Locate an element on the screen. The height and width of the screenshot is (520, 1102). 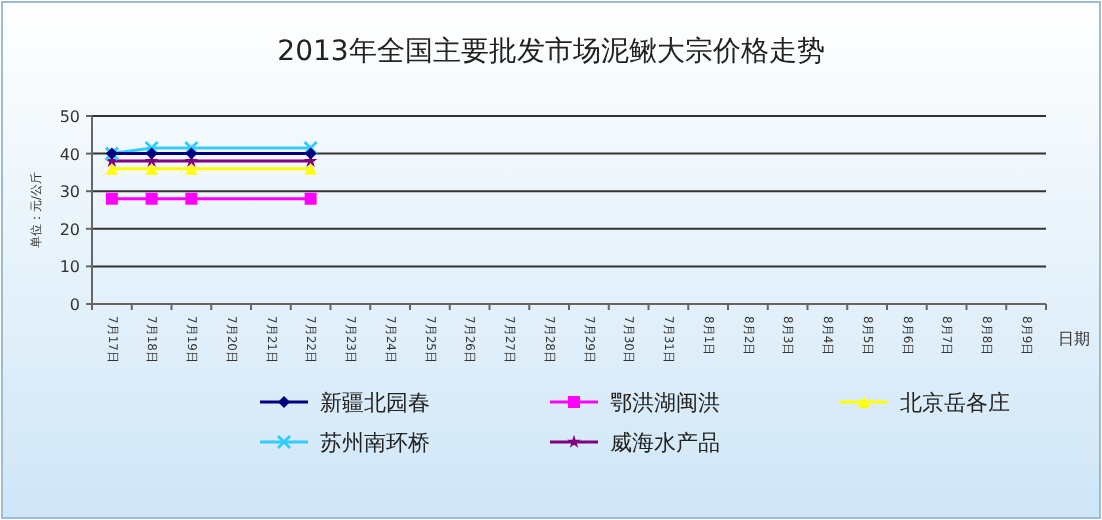
legend-label: 威海水产品 is located at coordinates (665, 443).